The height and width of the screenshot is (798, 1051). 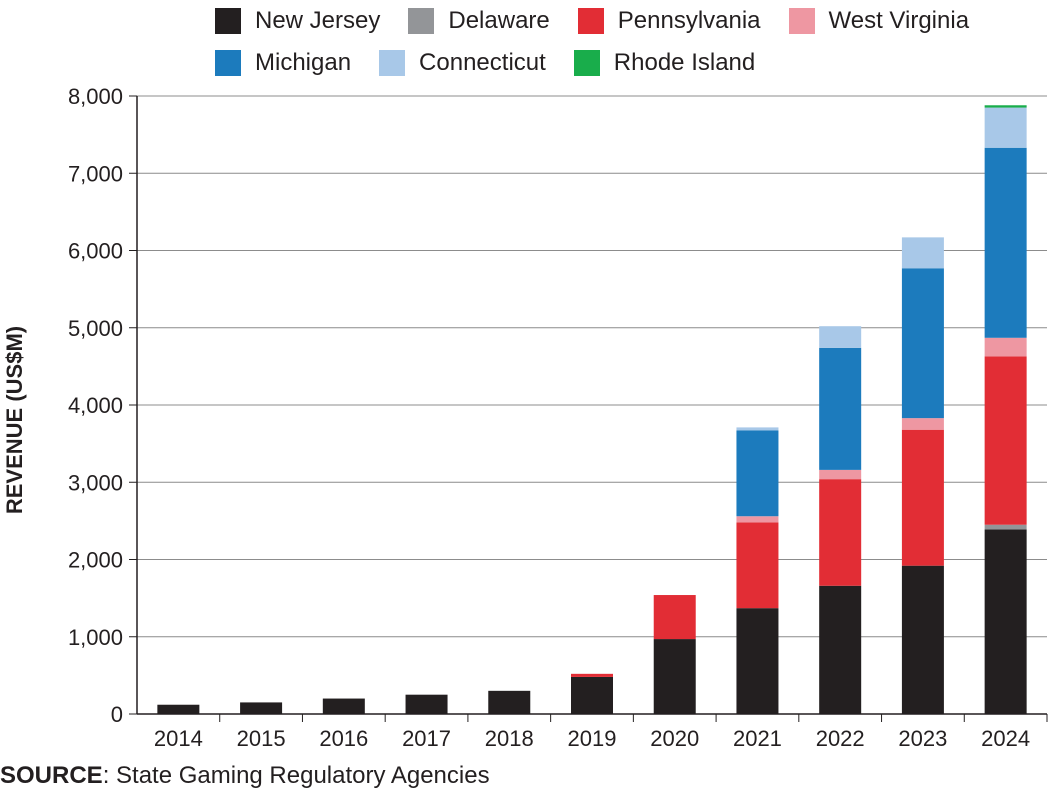 What do you see at coordinates (922, 343) in the screenshot?
I see `bar-2023-michigan` at bounding box center [922, 343].